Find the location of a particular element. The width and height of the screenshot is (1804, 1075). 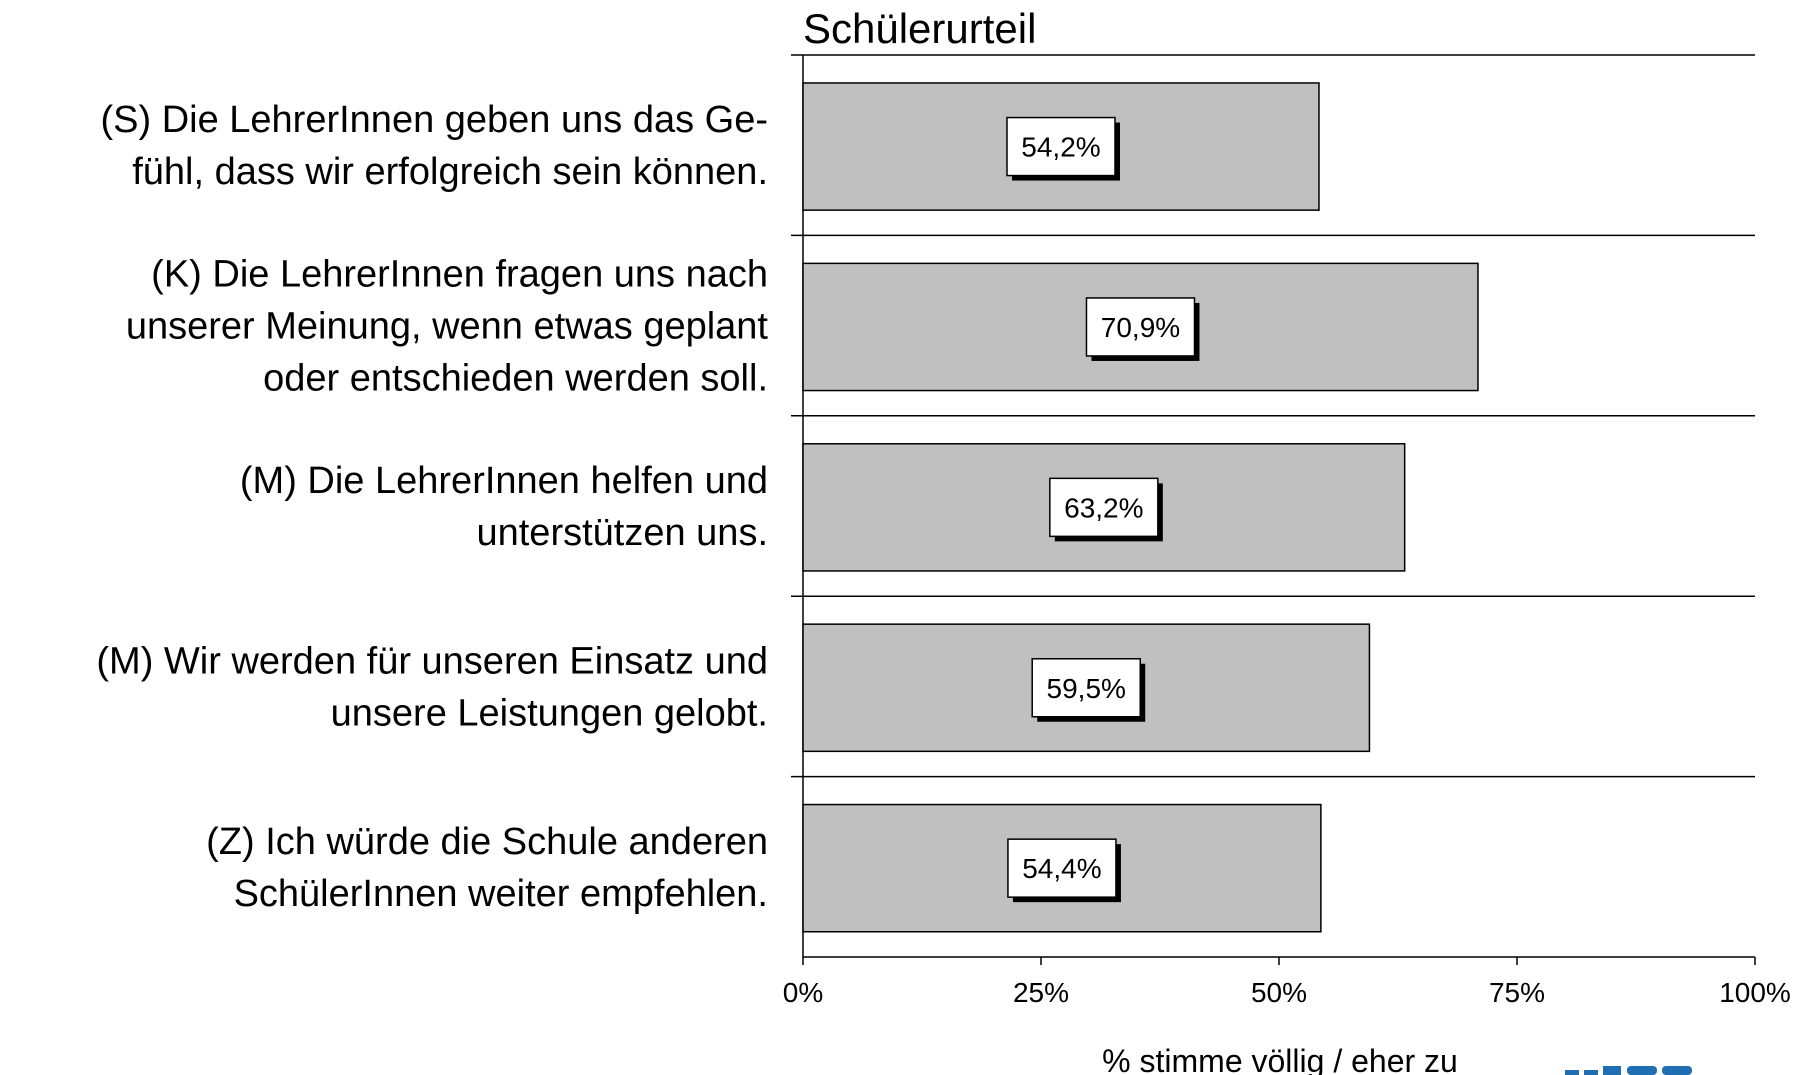

value-label: 70,9% is located at coordinates (1140, 327).